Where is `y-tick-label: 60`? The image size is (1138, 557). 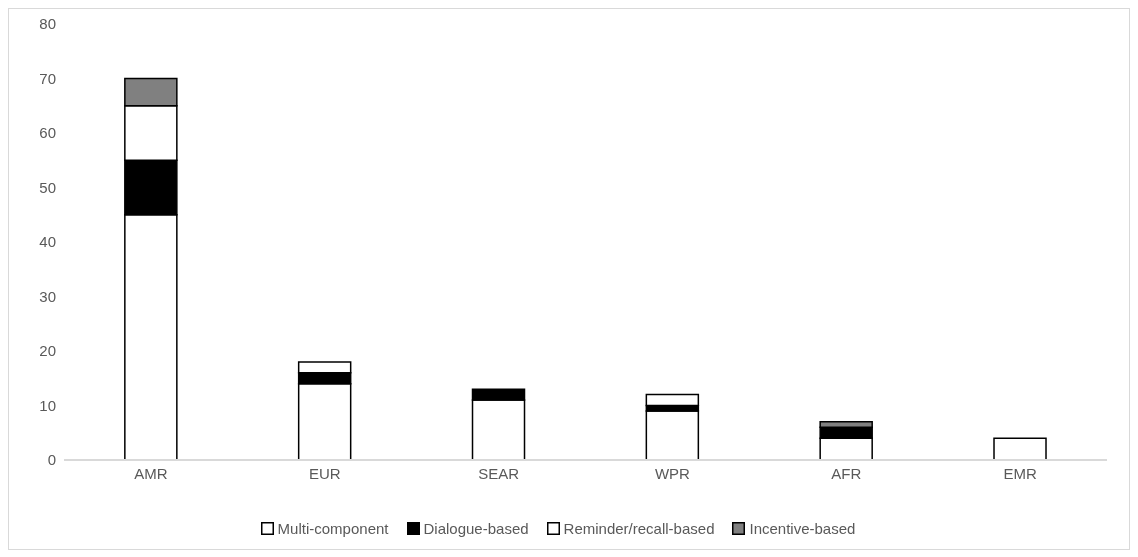
y-tick-label: 60 is located at coordinates (47, 133).